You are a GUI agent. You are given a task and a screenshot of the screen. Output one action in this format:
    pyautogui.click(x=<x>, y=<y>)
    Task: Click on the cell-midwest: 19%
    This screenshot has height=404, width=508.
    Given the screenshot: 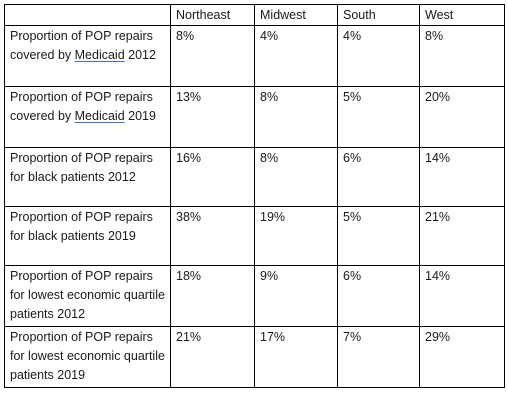 What is the action you would take?
    pyautogui.click(x=296, y=236)
    